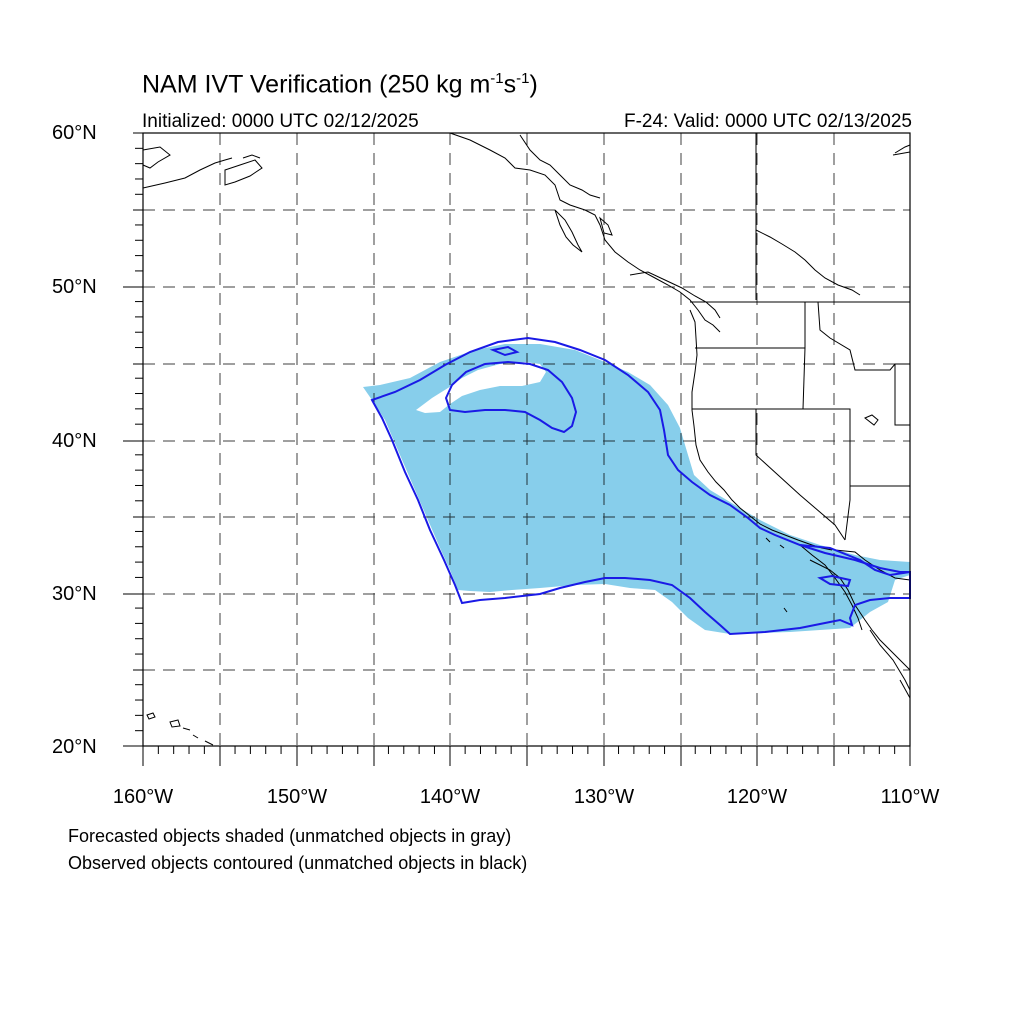  I want to click on title-close: ), so click(533, 84).